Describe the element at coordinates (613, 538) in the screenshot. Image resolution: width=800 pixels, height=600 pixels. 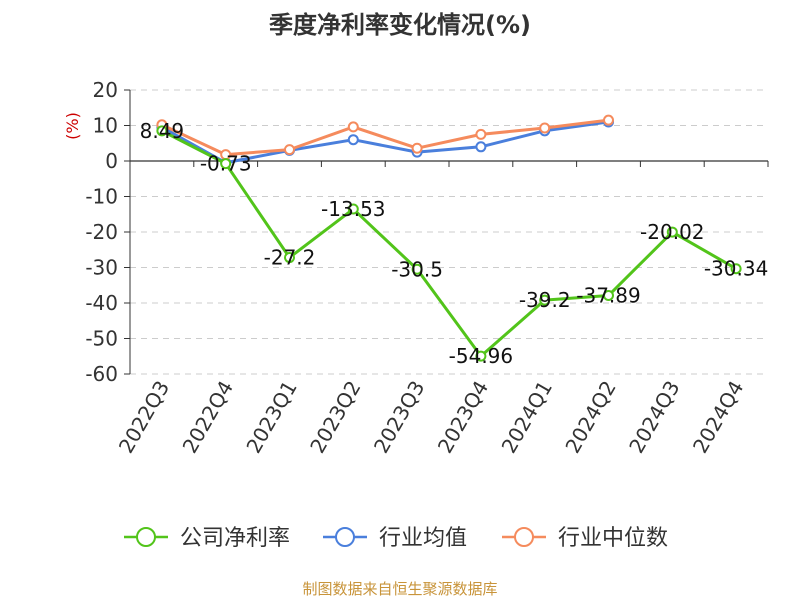
I see `legend-label: 行业中位数` at that location.